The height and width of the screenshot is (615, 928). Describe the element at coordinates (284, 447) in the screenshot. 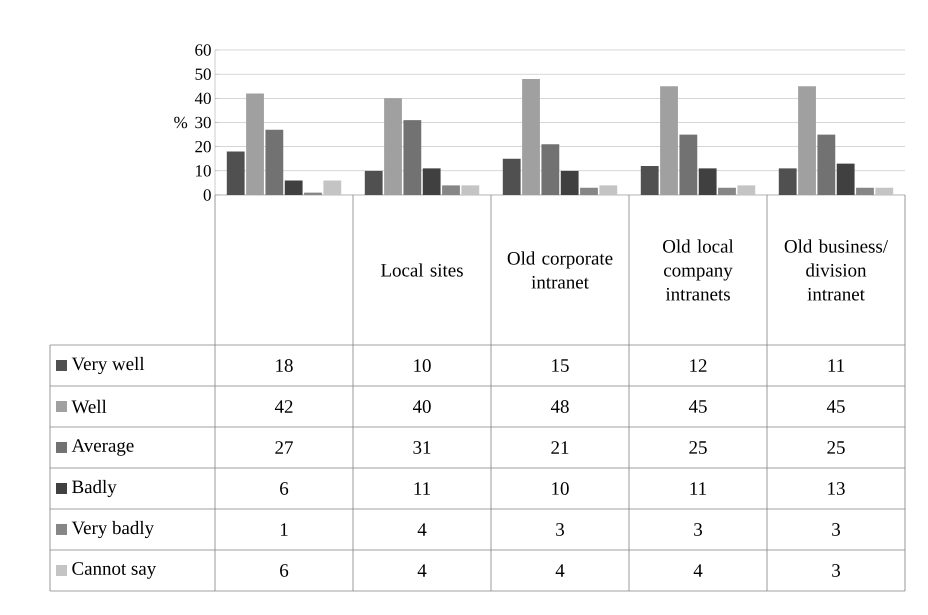

I see `data-label: 27` at that location.